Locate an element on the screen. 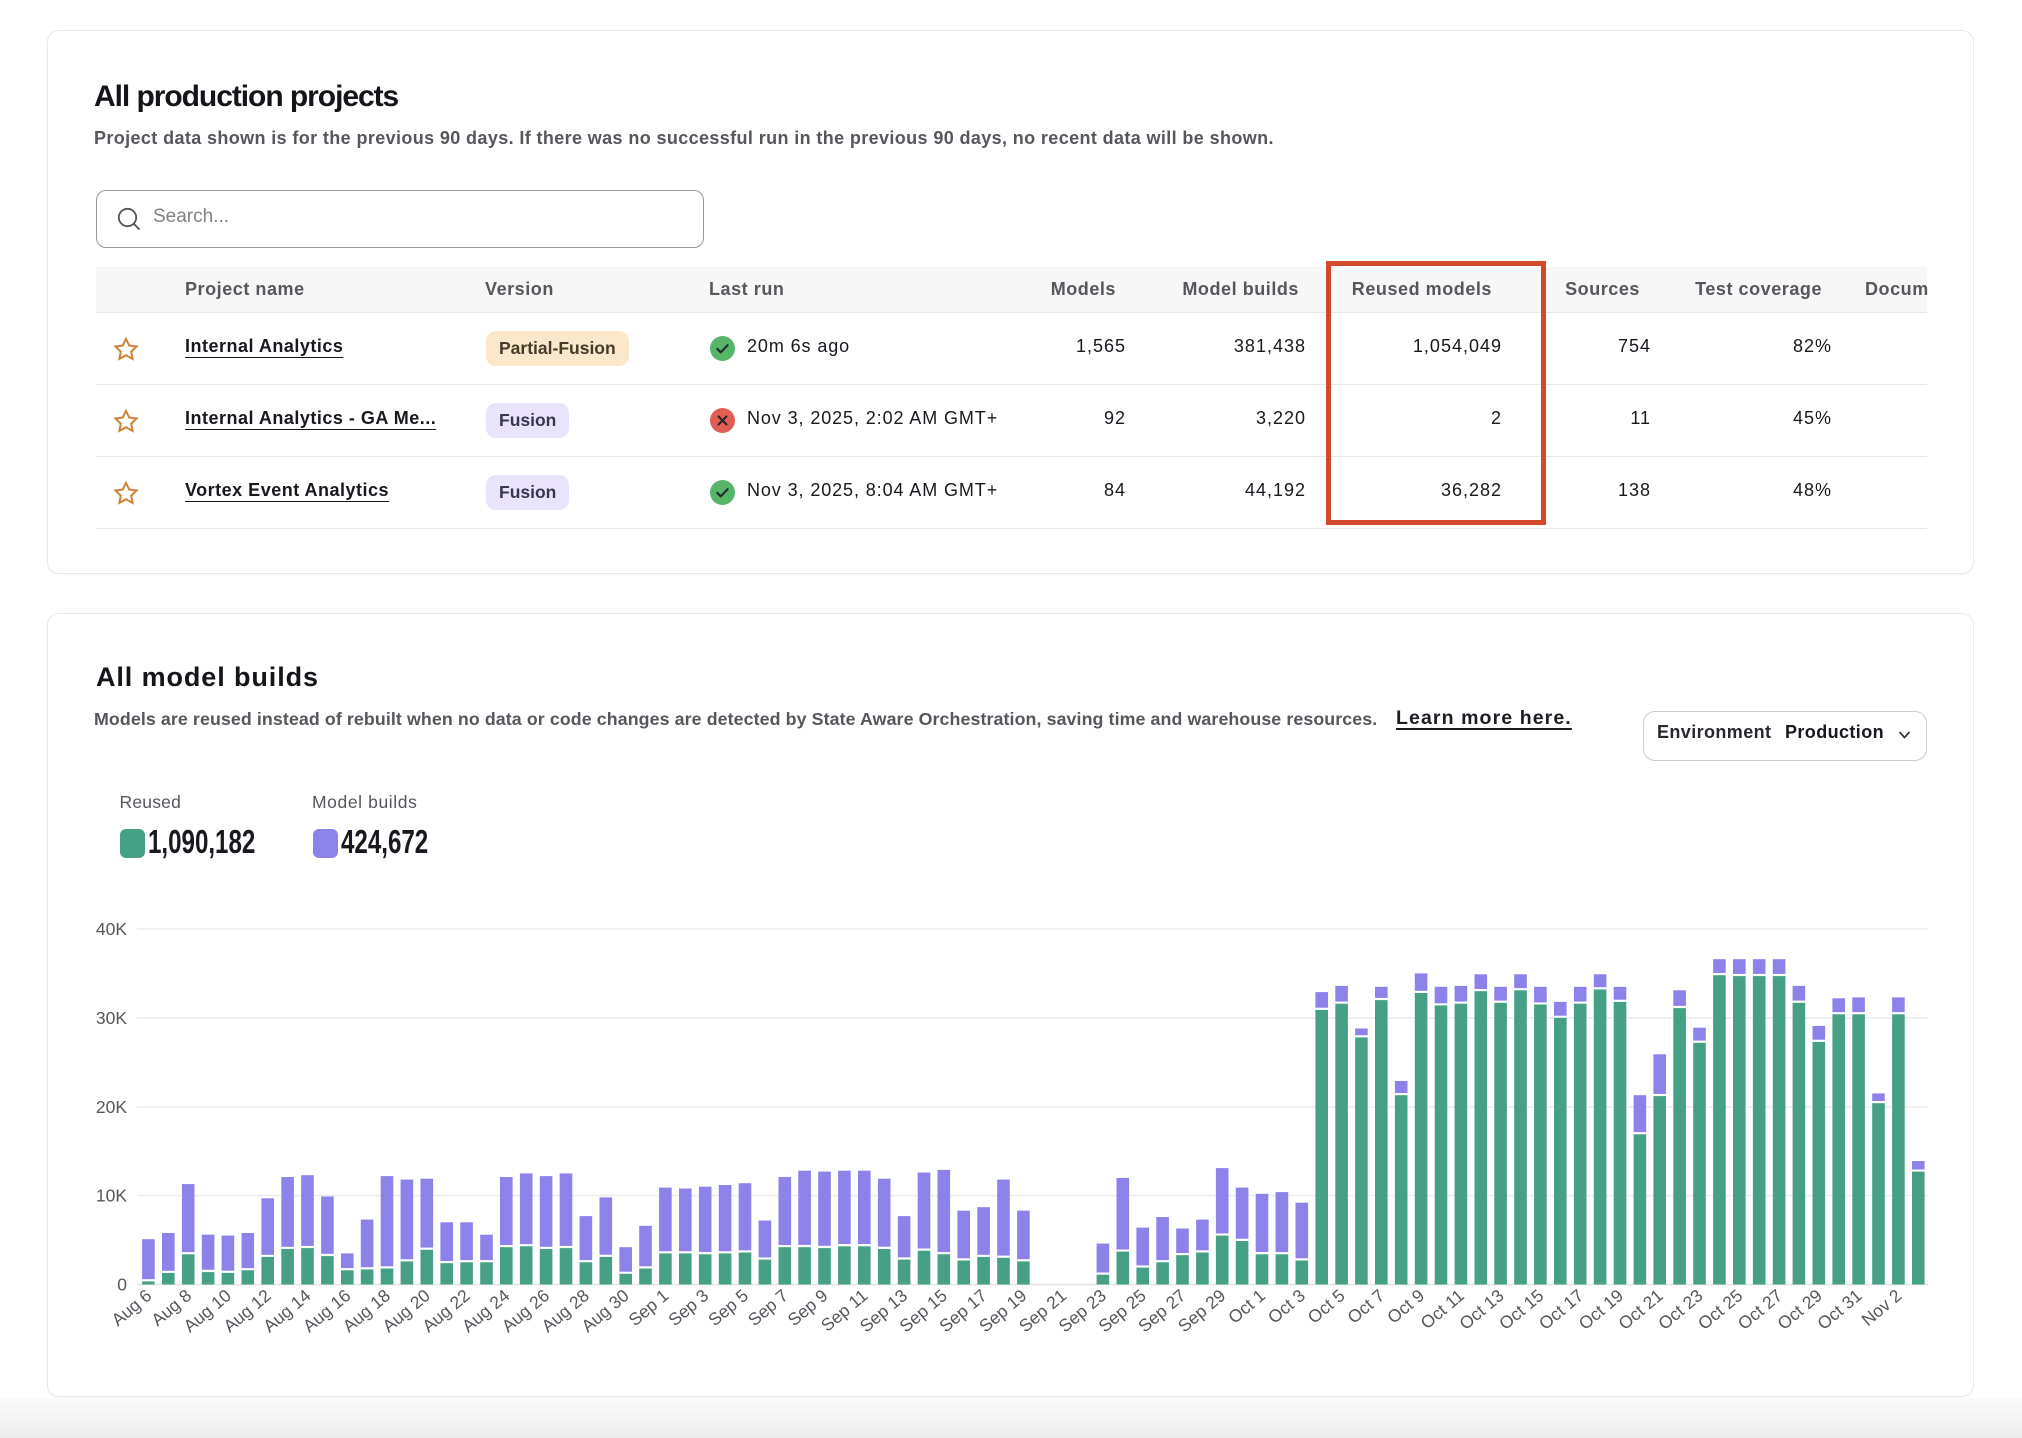  svg-text: 20K is located at coordinates (111, 1107).